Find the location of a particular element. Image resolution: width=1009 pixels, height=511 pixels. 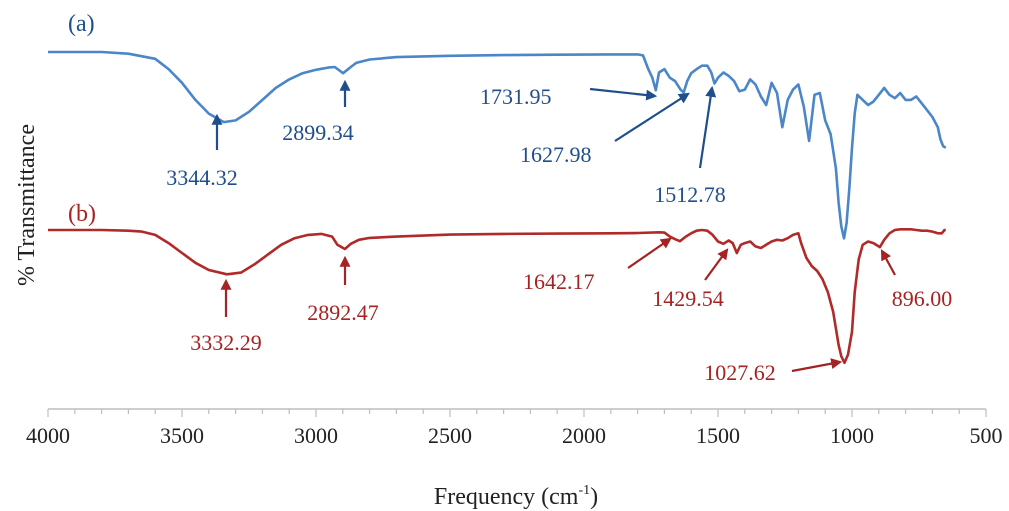

peak-label: 3332.29 is located at coordinates (226, 342).